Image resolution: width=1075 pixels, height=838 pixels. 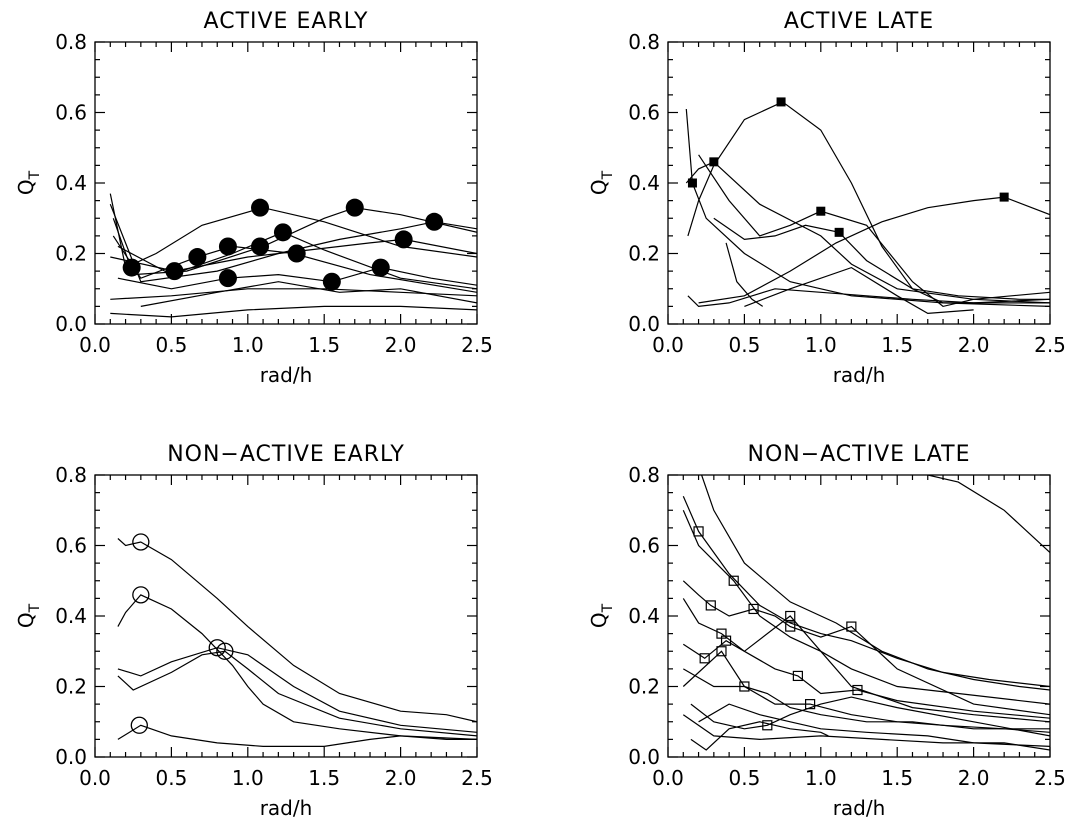 What do you see at coordinates (286, 454) in the screenshot?
I see `chart-title: NON−ACTIVE EARLY` at bounding box center [286, 454].